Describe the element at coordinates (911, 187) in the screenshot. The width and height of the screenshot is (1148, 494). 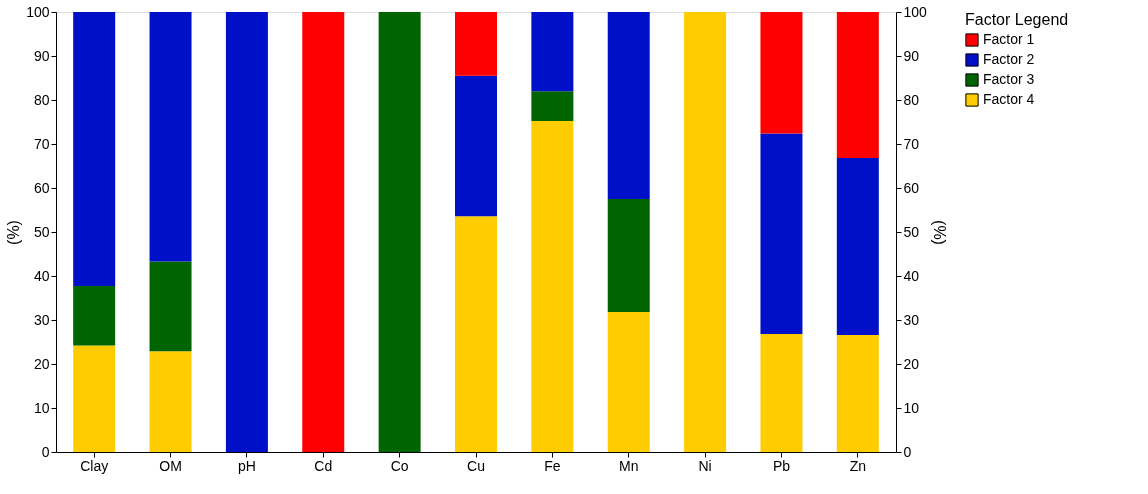
I see `y2-tick-label: 60` at that location.